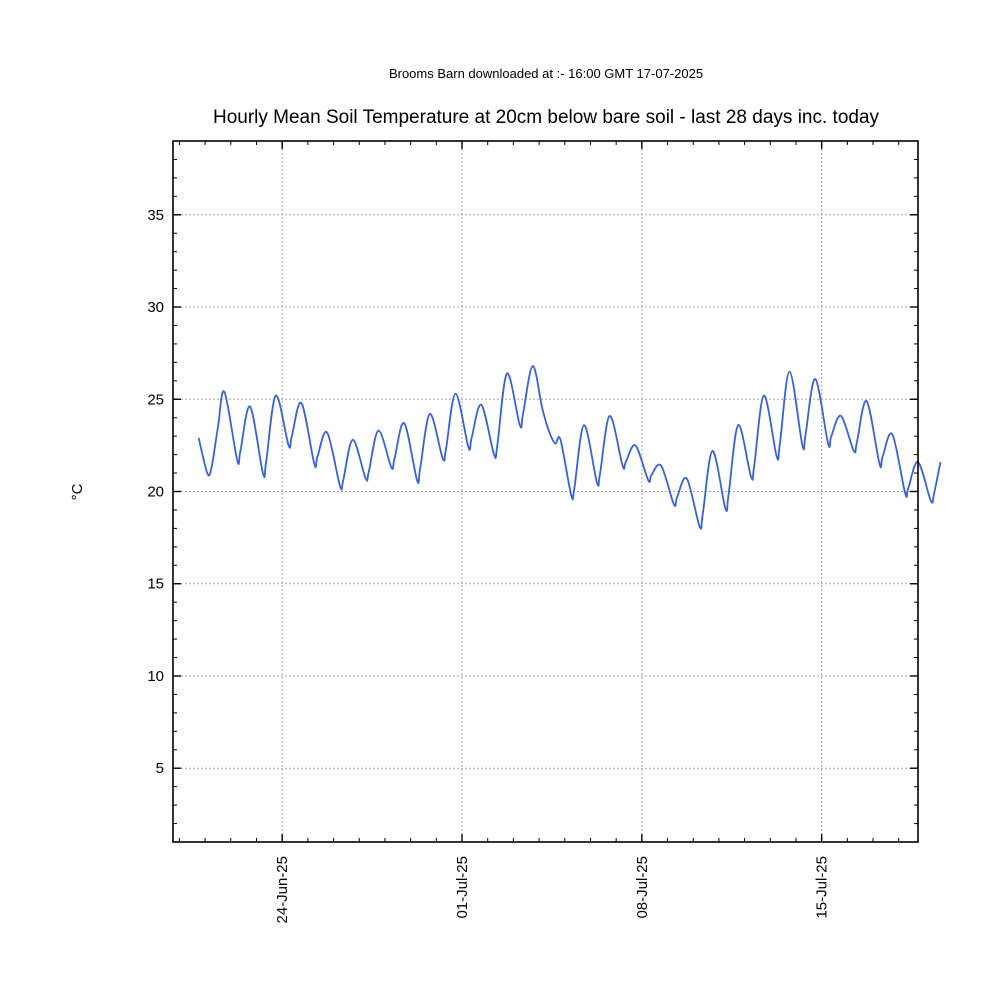 This screenshot has height=989, width=989. I want to click on series-line, so click(569, 447).